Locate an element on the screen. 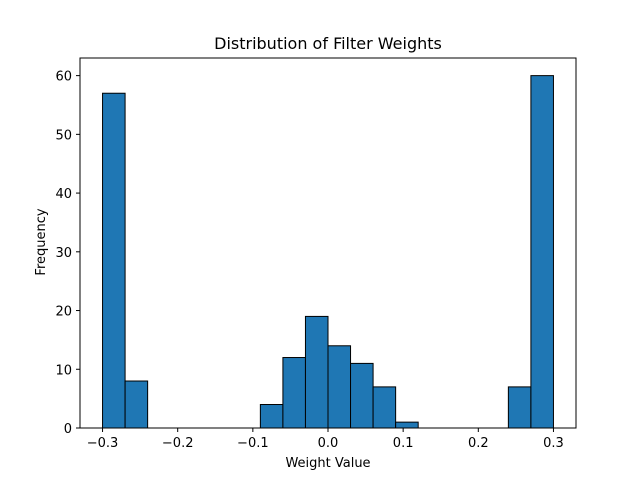  x-tick-label: 0.3 is located at coordinates (553, 443).